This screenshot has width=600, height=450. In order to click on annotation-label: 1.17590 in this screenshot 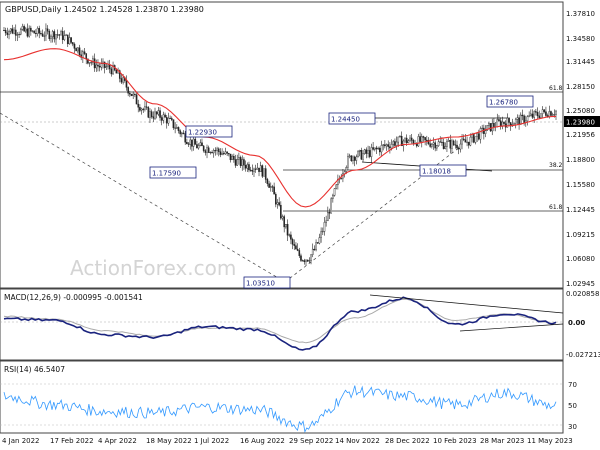, I will do `click(166, 174)`.